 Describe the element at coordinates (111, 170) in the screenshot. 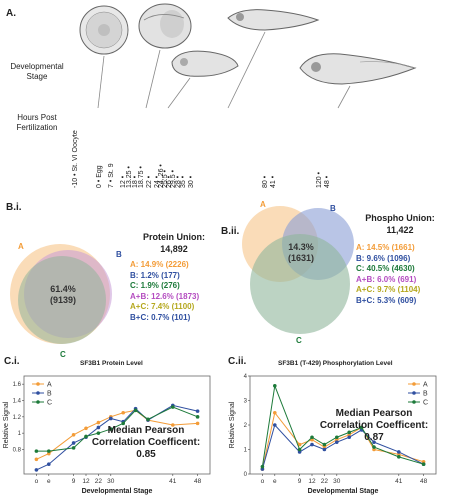

I see `timeline-tick-stage: St. 9` at that location.